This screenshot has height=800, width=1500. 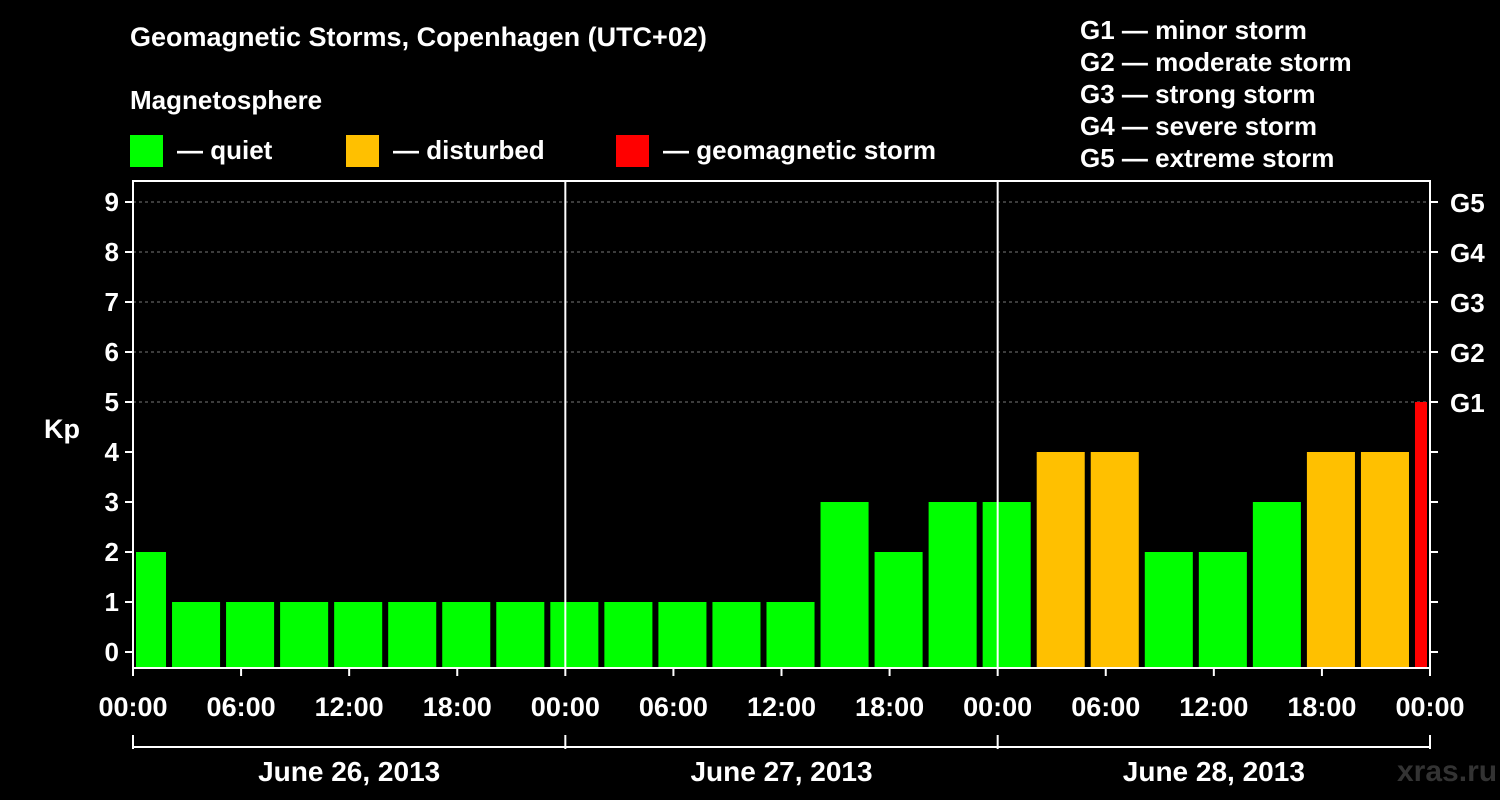 I want to click on g-scale-g4: G4 — severe storm, so click(x=1199, y=126).